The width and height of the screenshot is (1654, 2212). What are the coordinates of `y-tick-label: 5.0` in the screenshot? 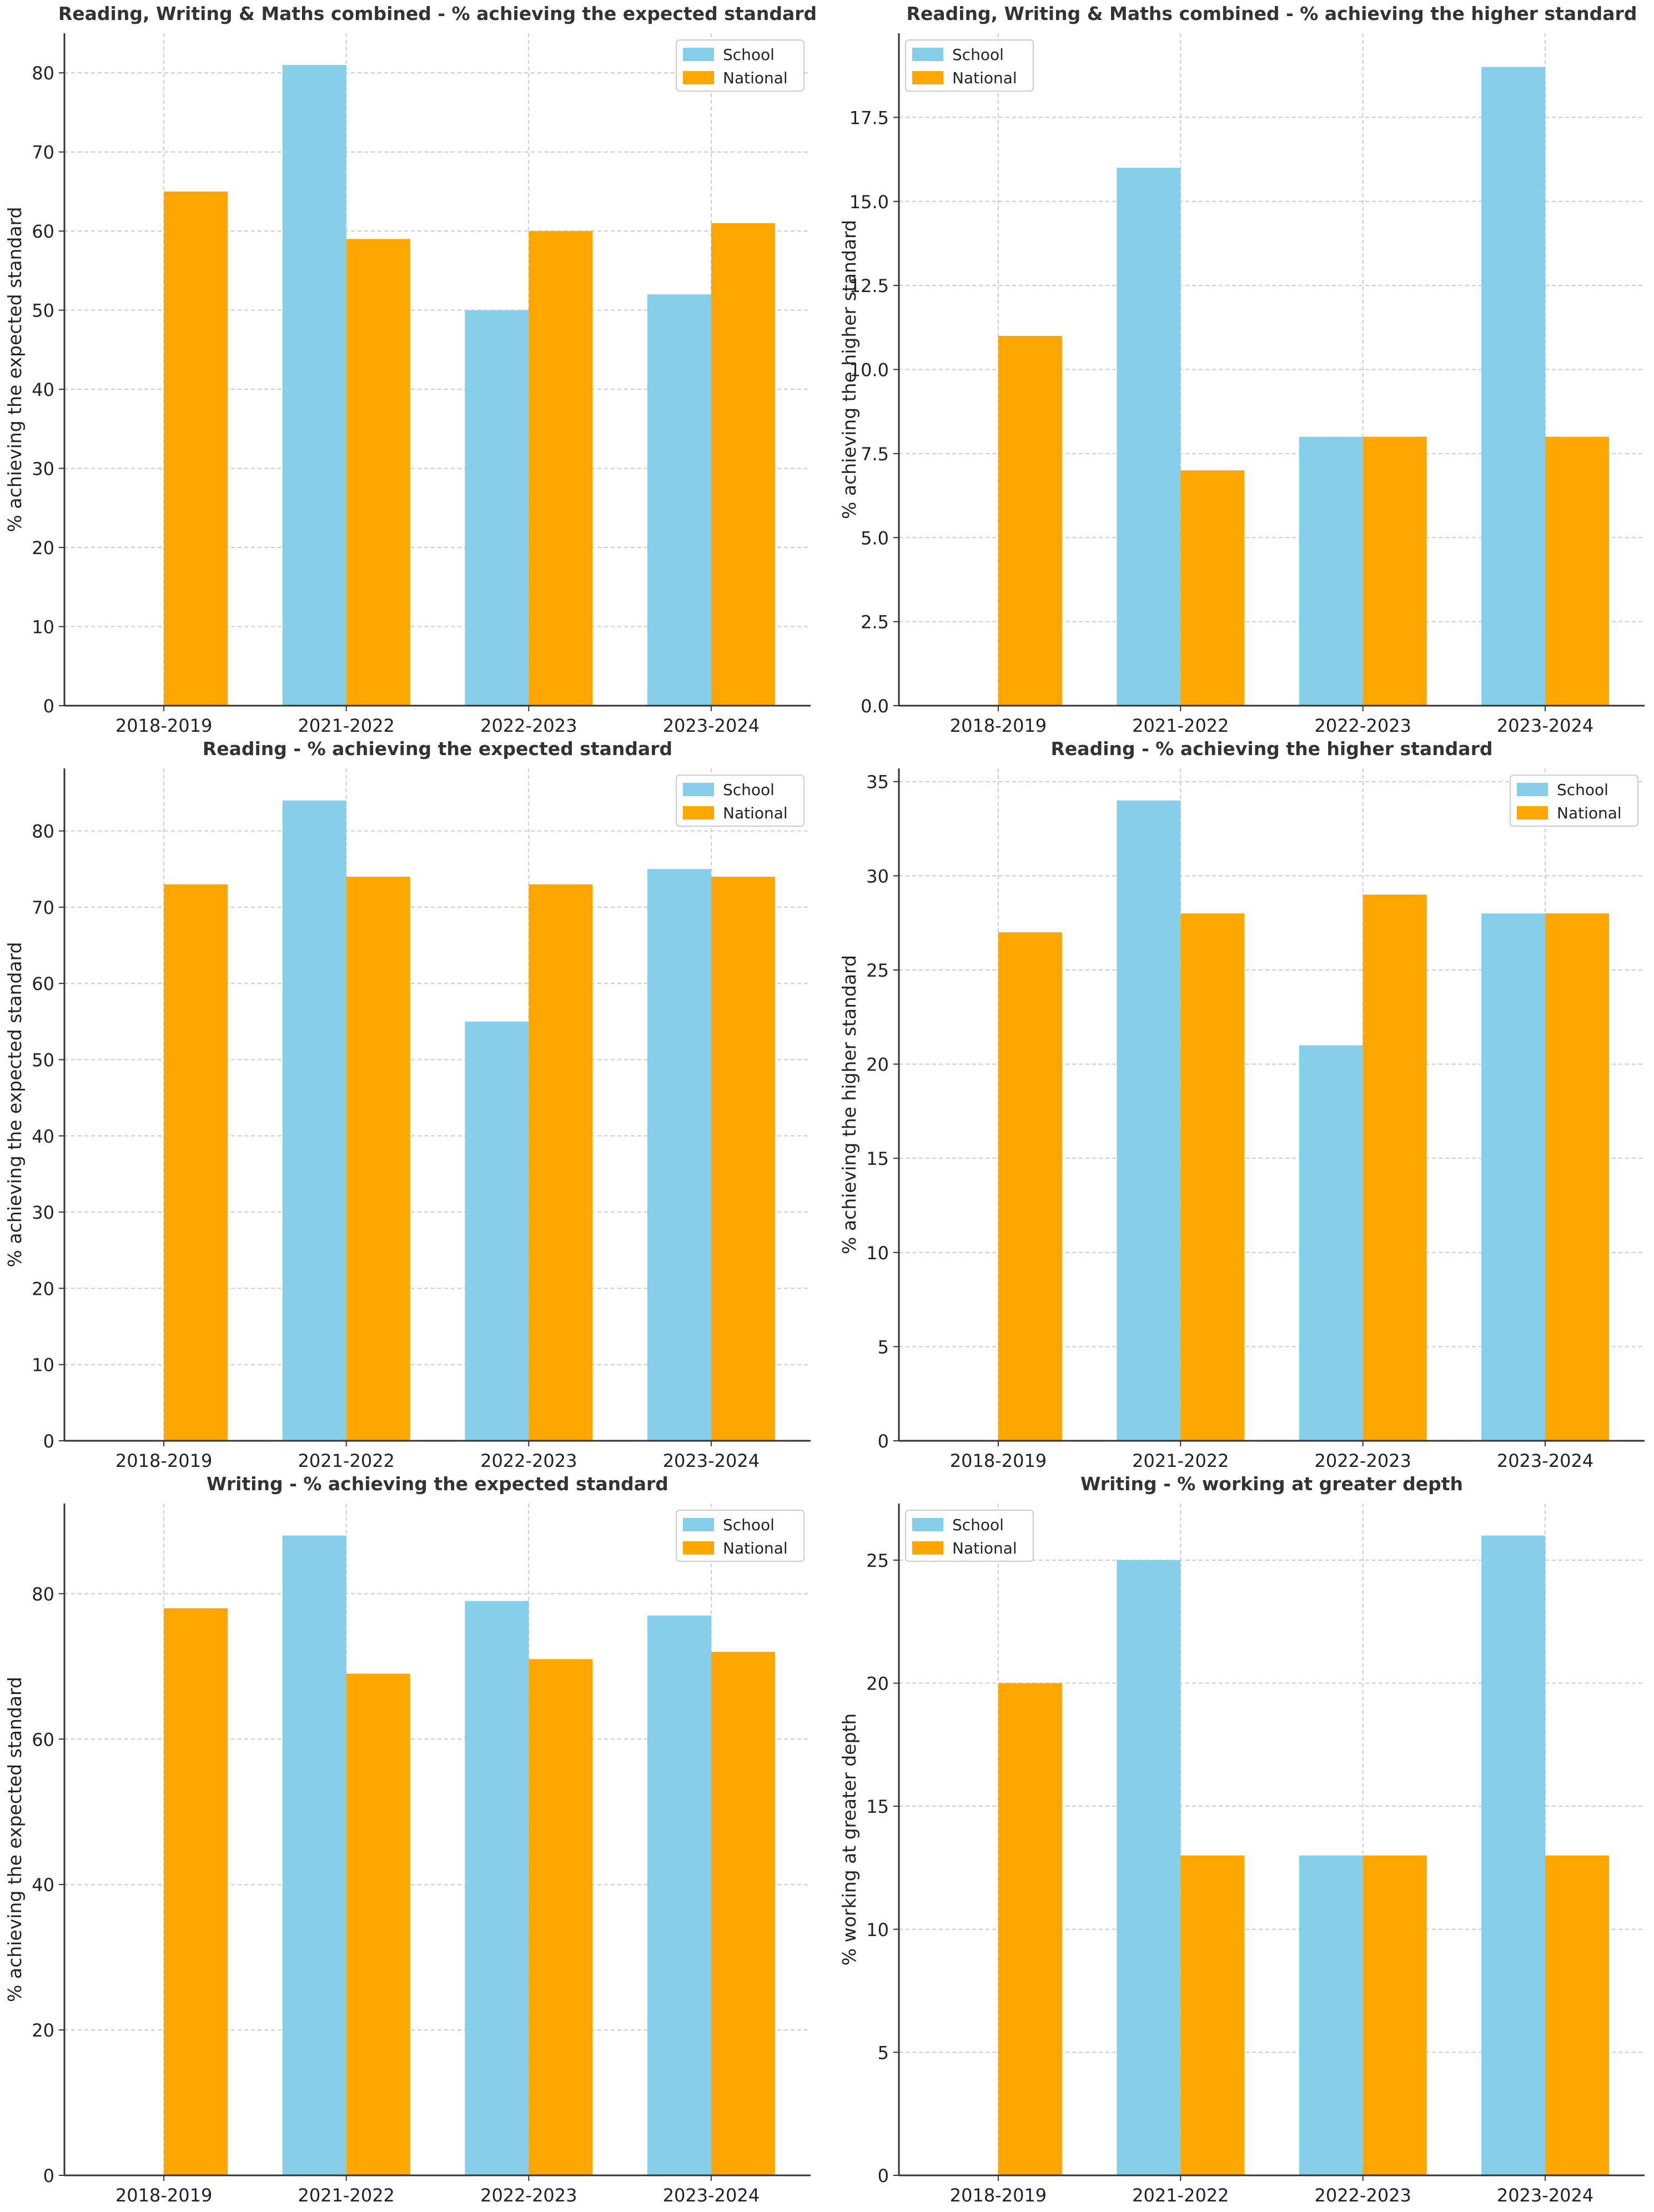 It's located at (875, 538).